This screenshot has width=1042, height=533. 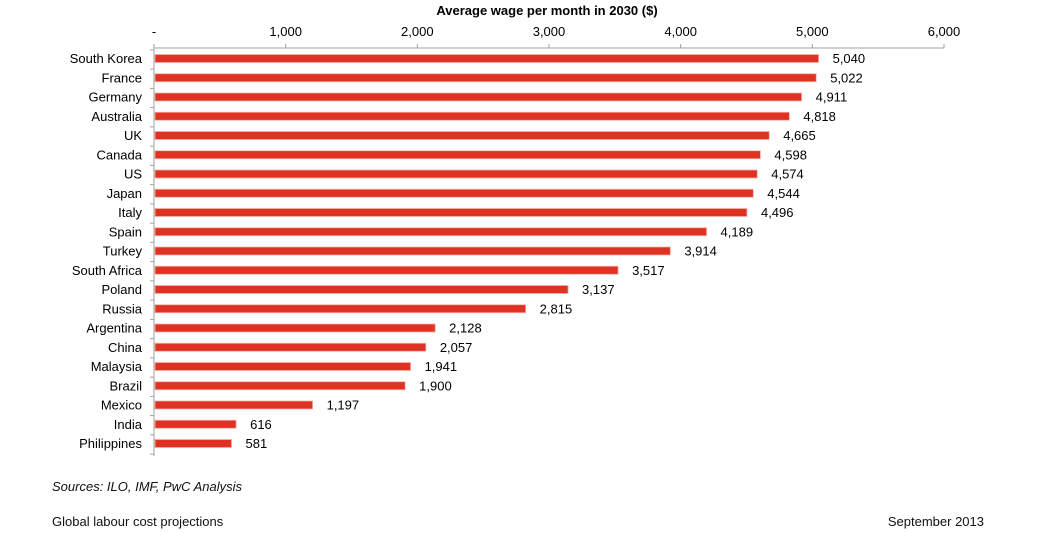 What do you see at coordinates (125, 231) in the screenshot?
I see `y-category-label: Spain` at bounding box center [125, 231].